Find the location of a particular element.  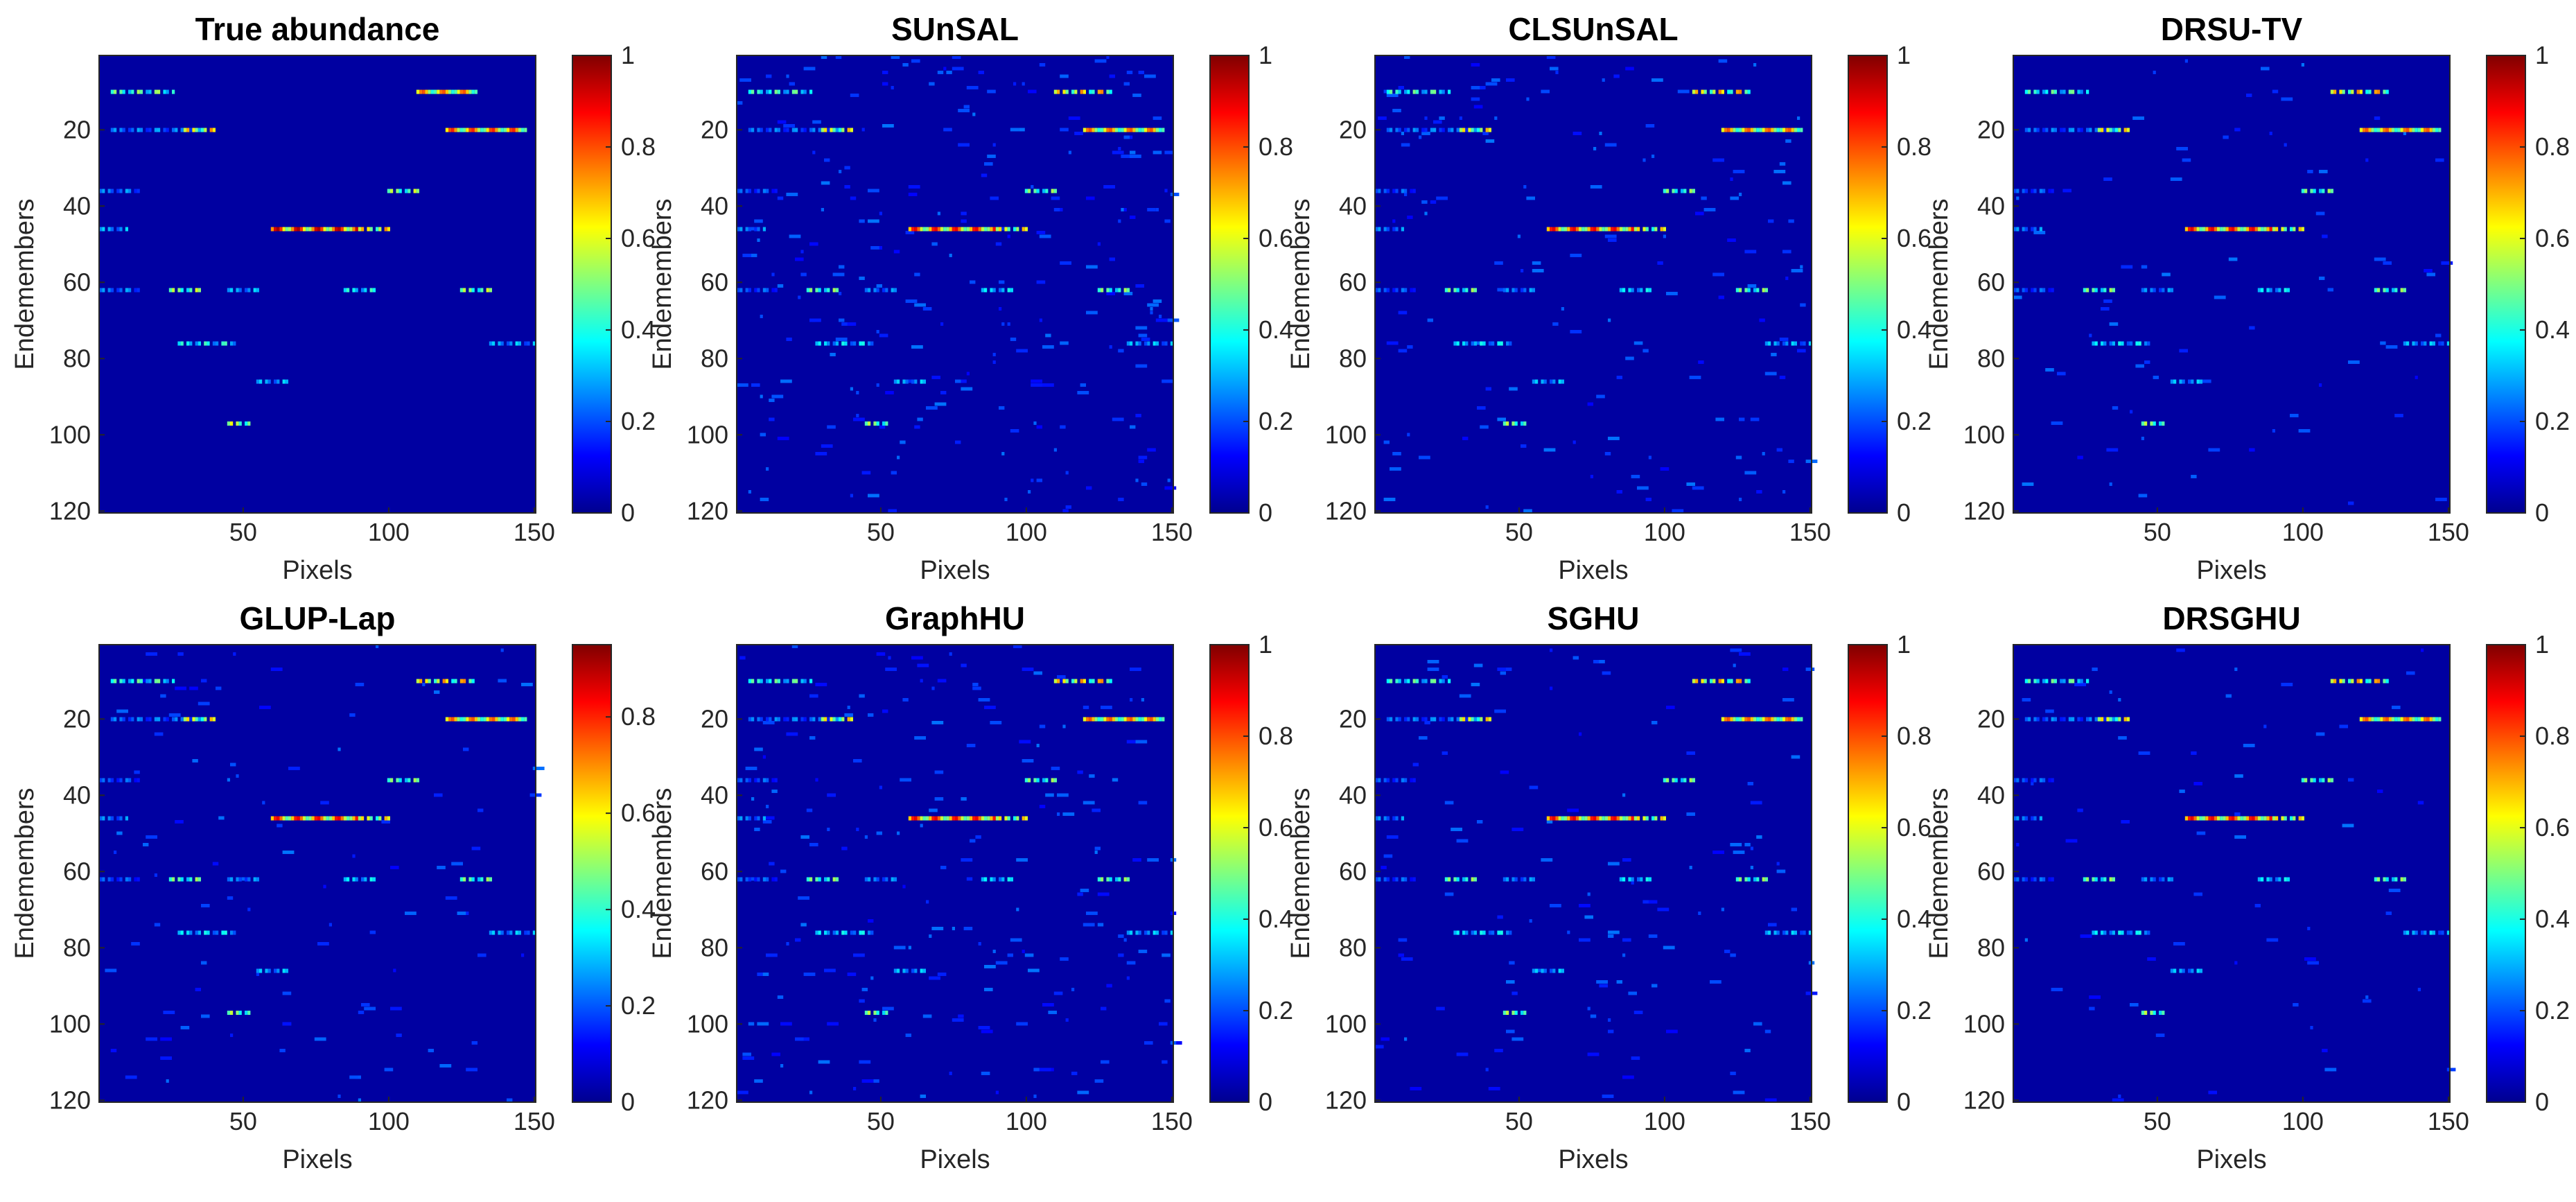

colorbar-tick-label: 0 is located at coordinates (628, 512).